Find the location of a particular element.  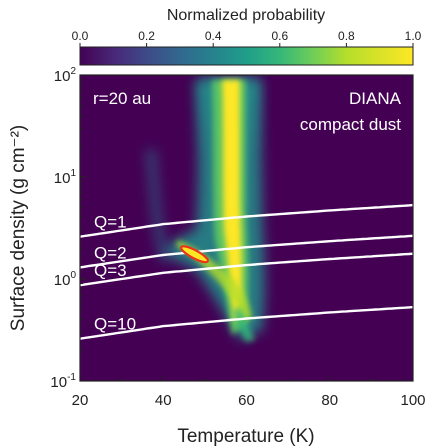

model-label-line2: compact dust is located at coordinates (350, 124).